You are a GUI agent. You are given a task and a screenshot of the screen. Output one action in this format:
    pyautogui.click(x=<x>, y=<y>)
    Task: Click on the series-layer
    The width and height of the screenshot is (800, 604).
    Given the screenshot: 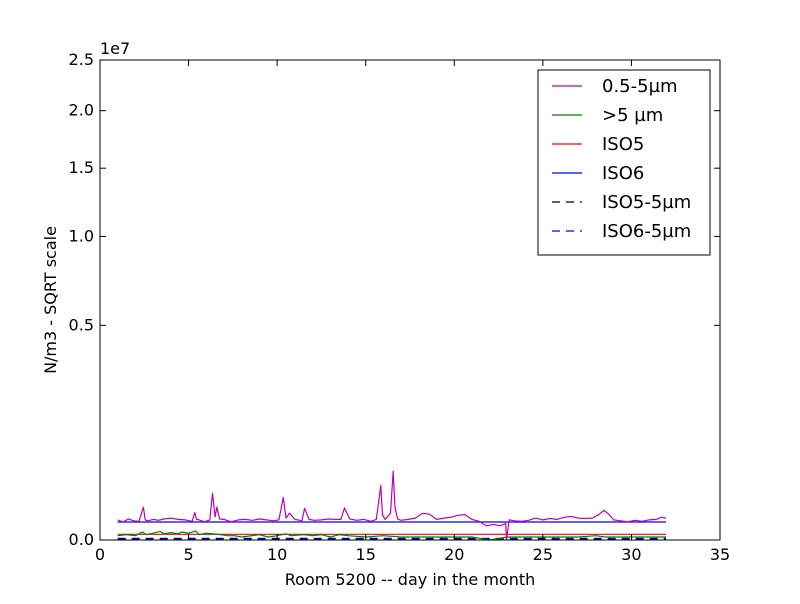 What is the action you would take?
    pyautogui.click(x=392, y=505)
    